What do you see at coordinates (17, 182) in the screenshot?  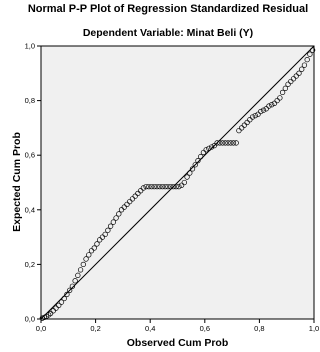 I see `y-axis-label: Expected Cum Prob` at bounding box center [17, 182].